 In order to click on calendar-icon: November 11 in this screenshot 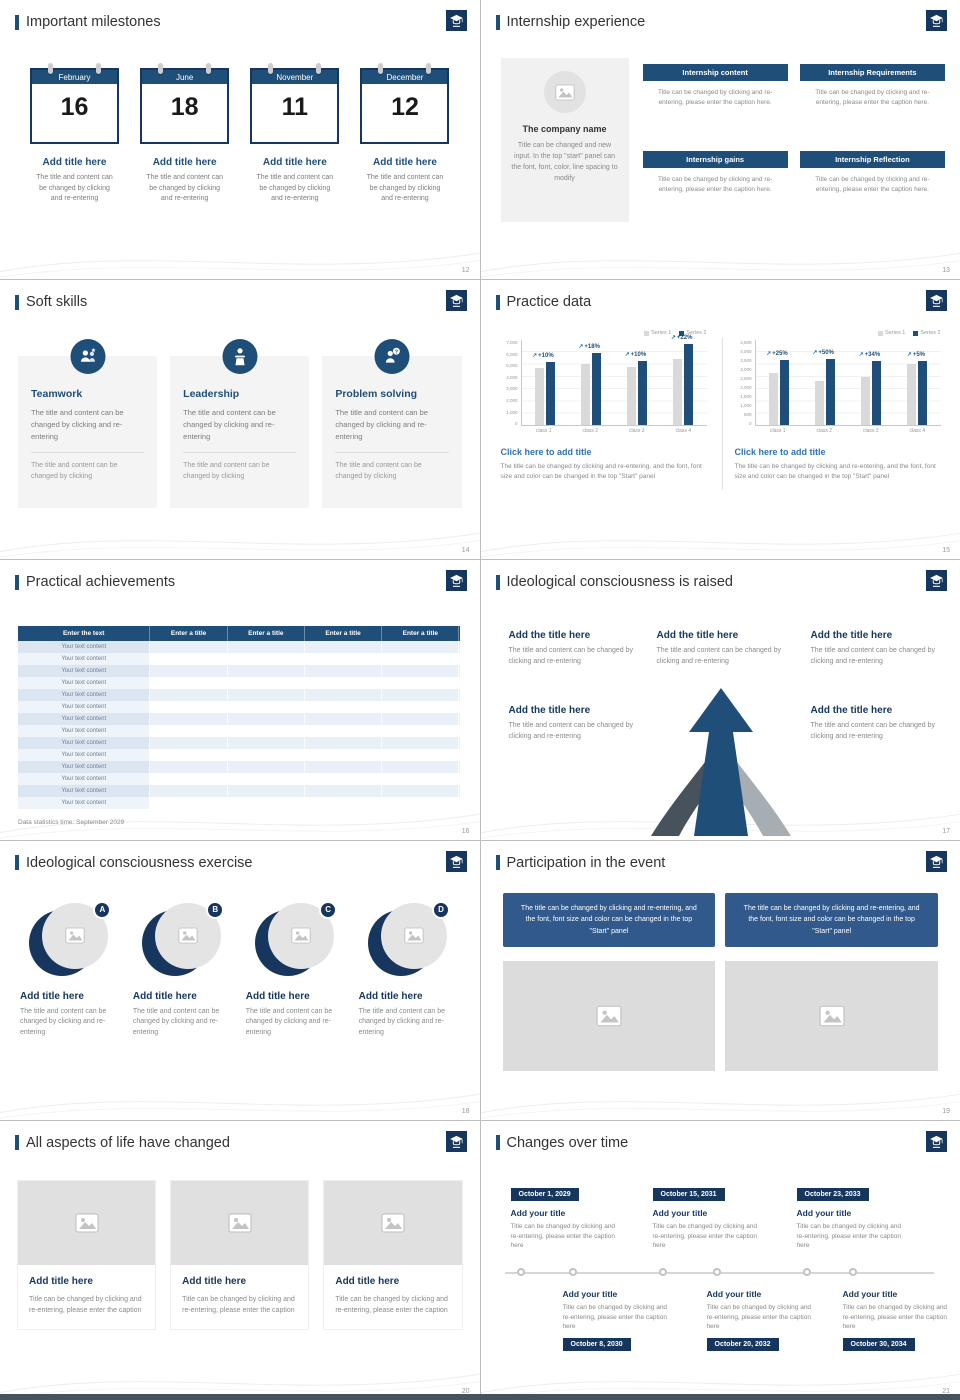, I will do `click(295, 103)`.